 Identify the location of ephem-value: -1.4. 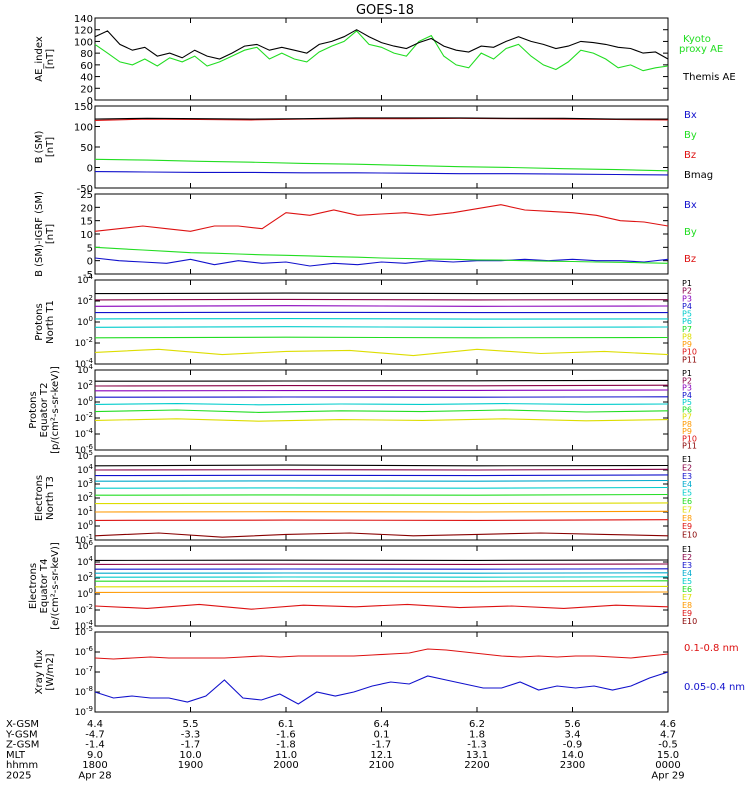
(95, 745).